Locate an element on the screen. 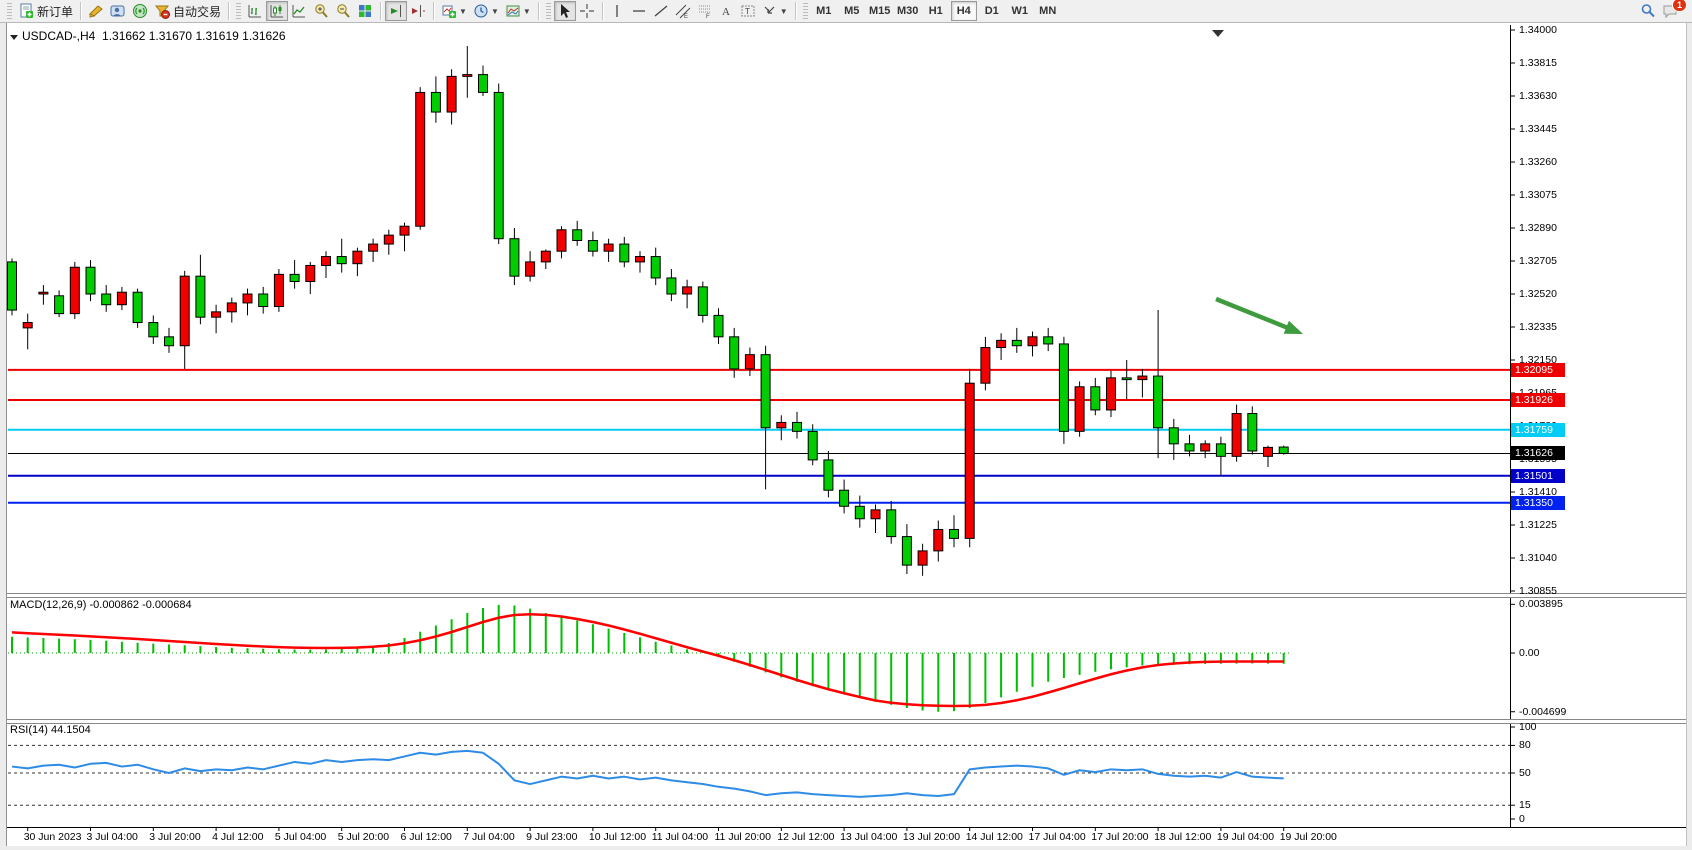 The height and width of the screenshot is (850, 1692). down-arrow-annotation is located at coordinates (1259, 317).